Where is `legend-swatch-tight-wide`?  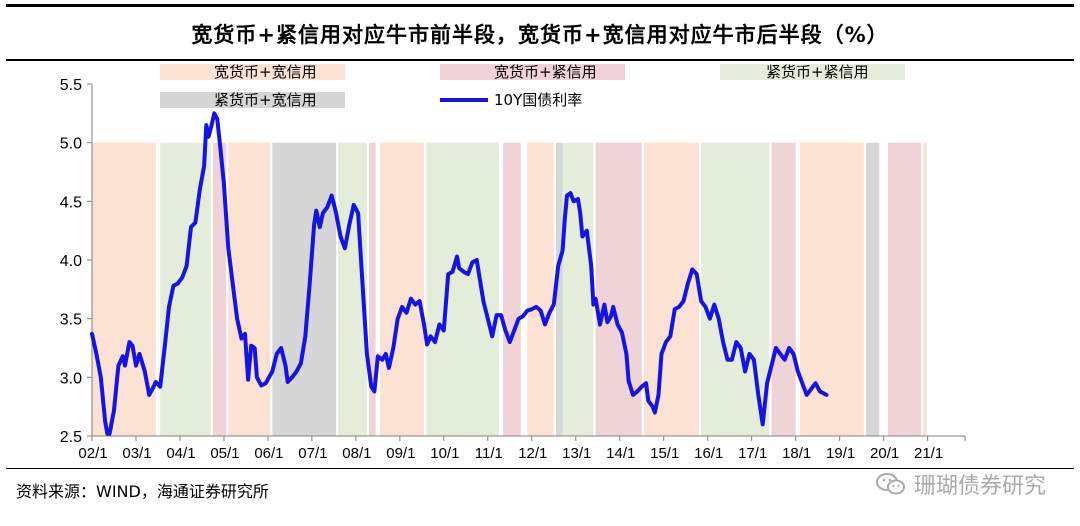
legend-swatch-tight-wide is located at coordinates (252, 100).